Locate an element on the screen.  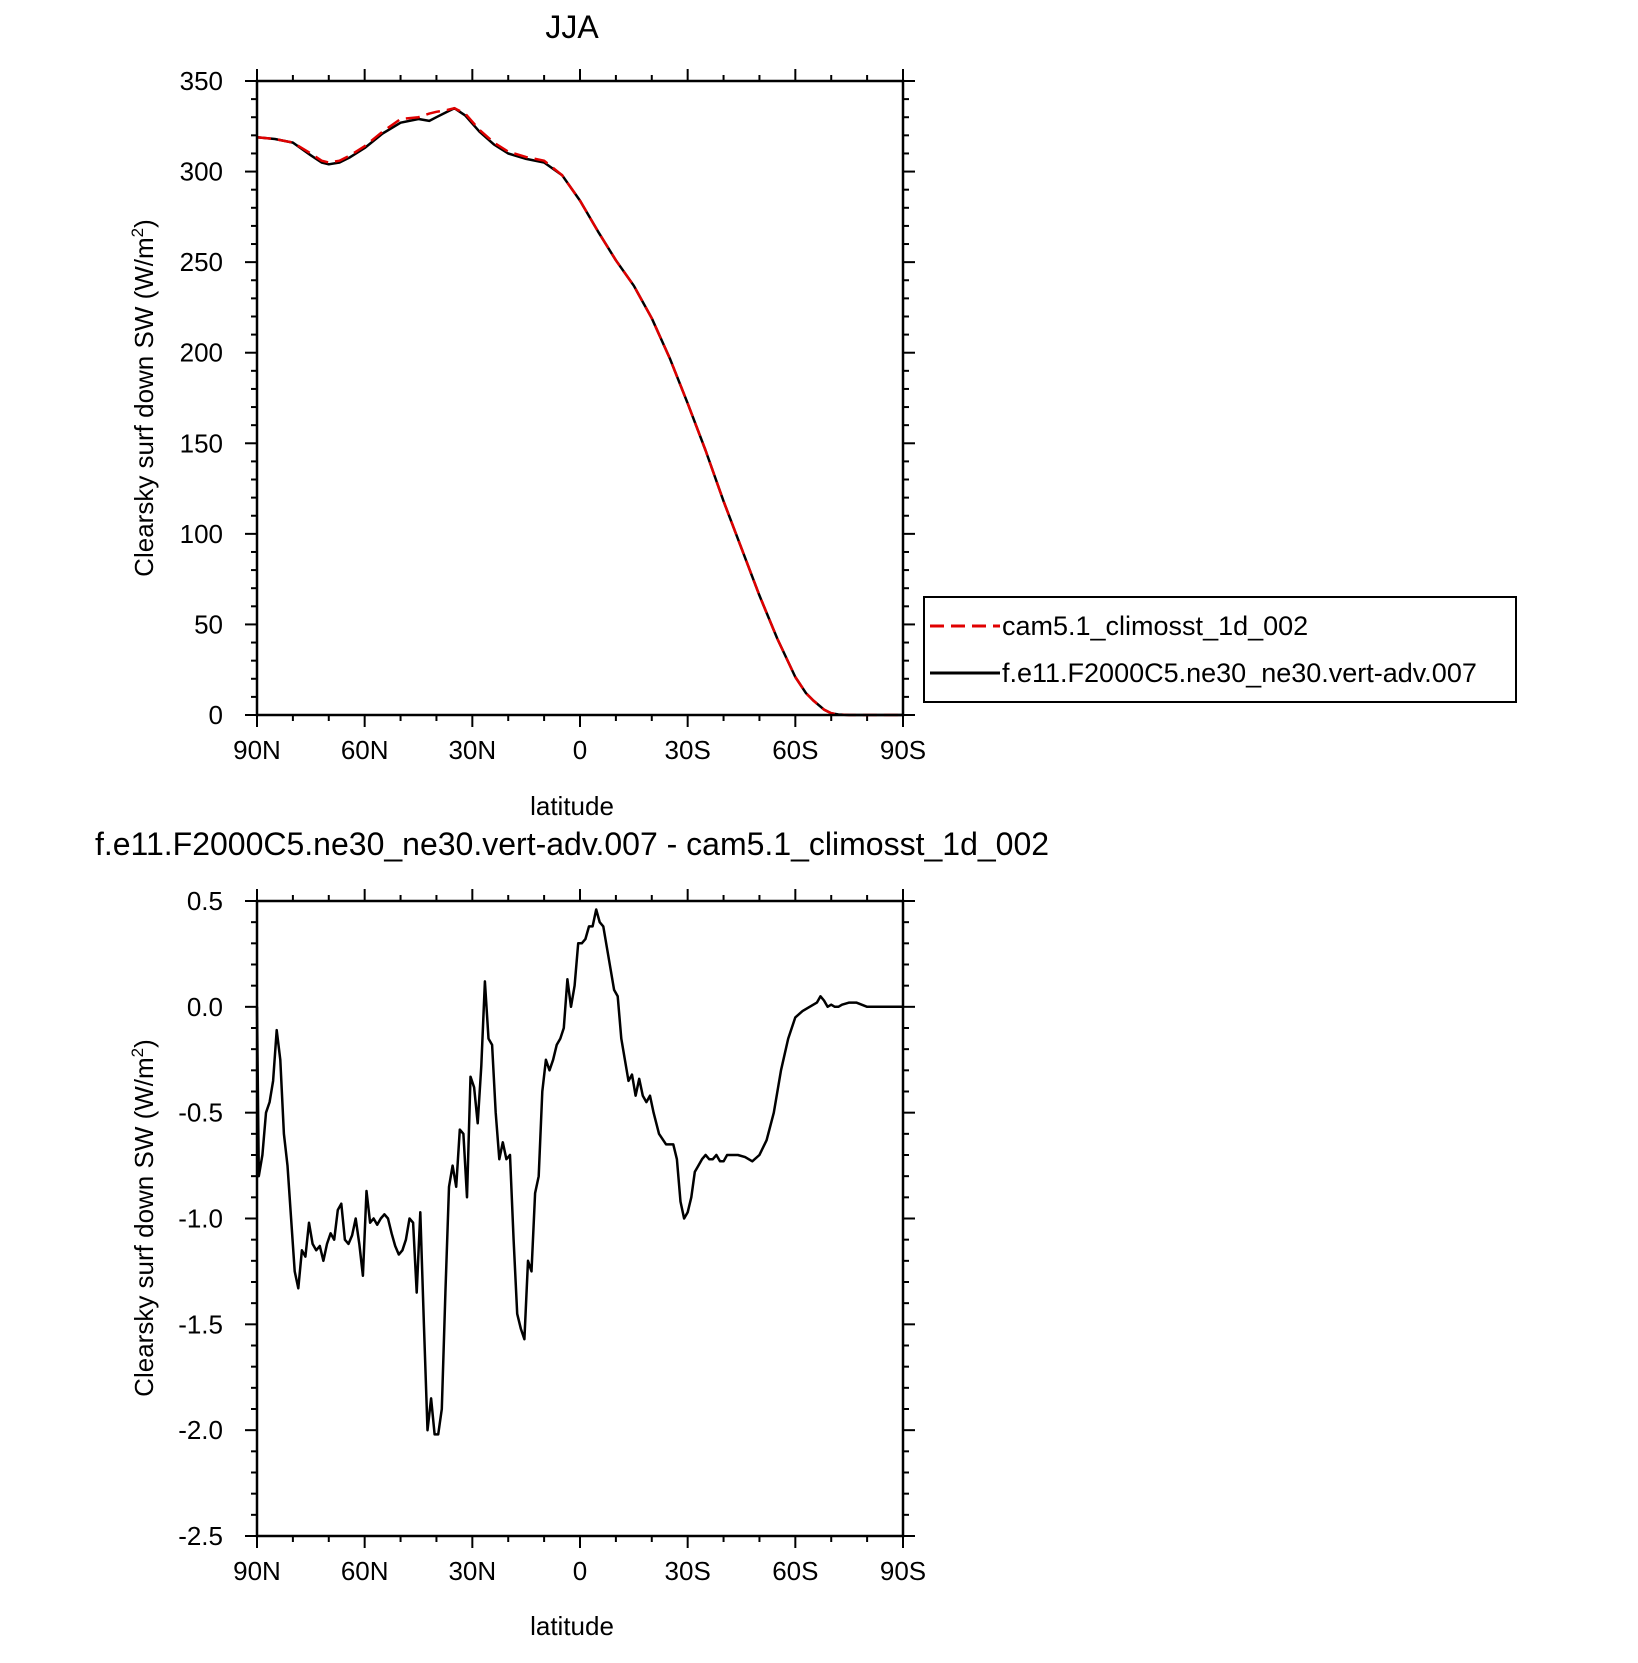
bottom-y-axis-label-main: Clearsky surf down SW (W/m is located at coordinates (144, 1227).